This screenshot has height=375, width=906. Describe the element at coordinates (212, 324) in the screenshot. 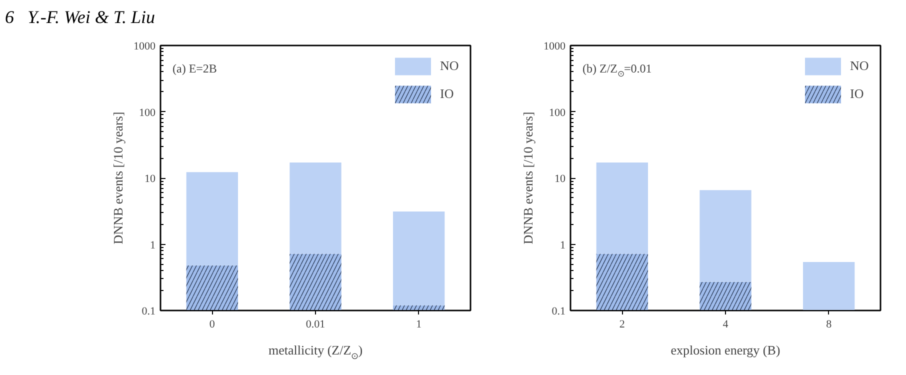

I see `x-tick-label: 0` at that location.